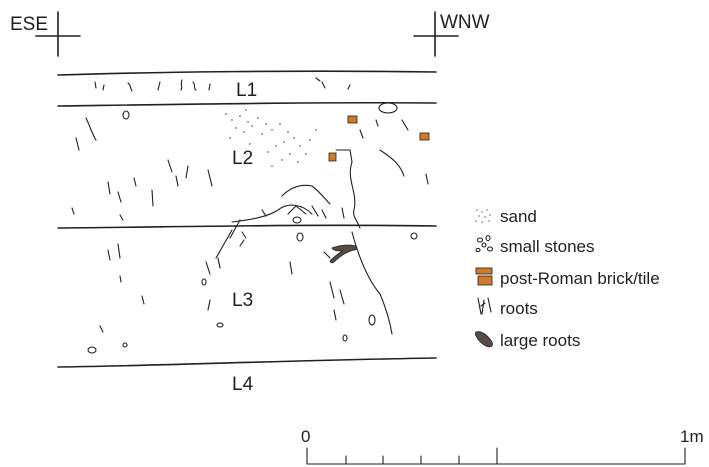  I want to click on ese-marker, so click(58, 34).